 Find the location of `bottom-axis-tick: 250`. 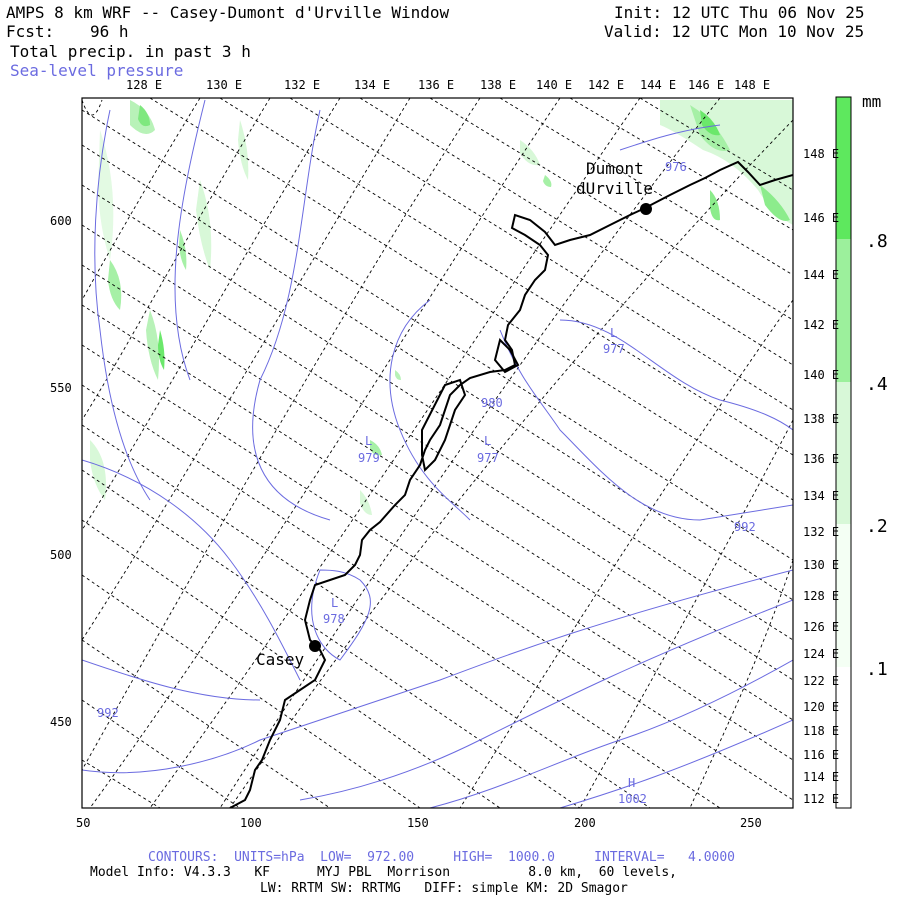

bottom-axis-tick: 250 is located at coordinates (751, 823).